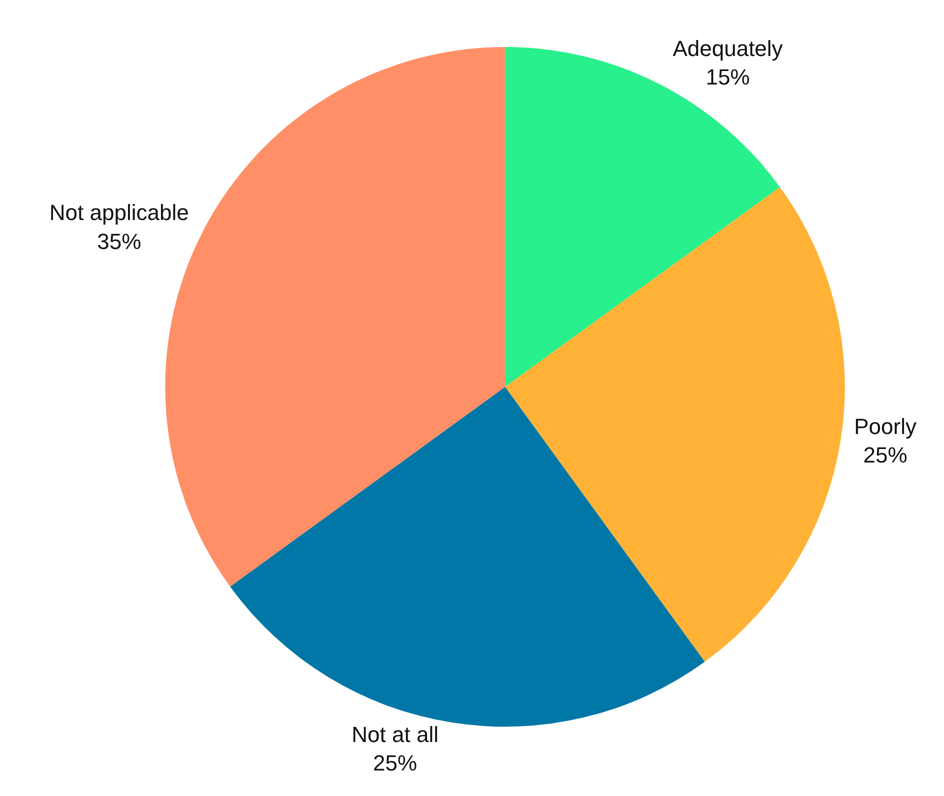 This screenshot has width=944, height=796. I want to click on slice-label: Not at all, so click(395, 734).